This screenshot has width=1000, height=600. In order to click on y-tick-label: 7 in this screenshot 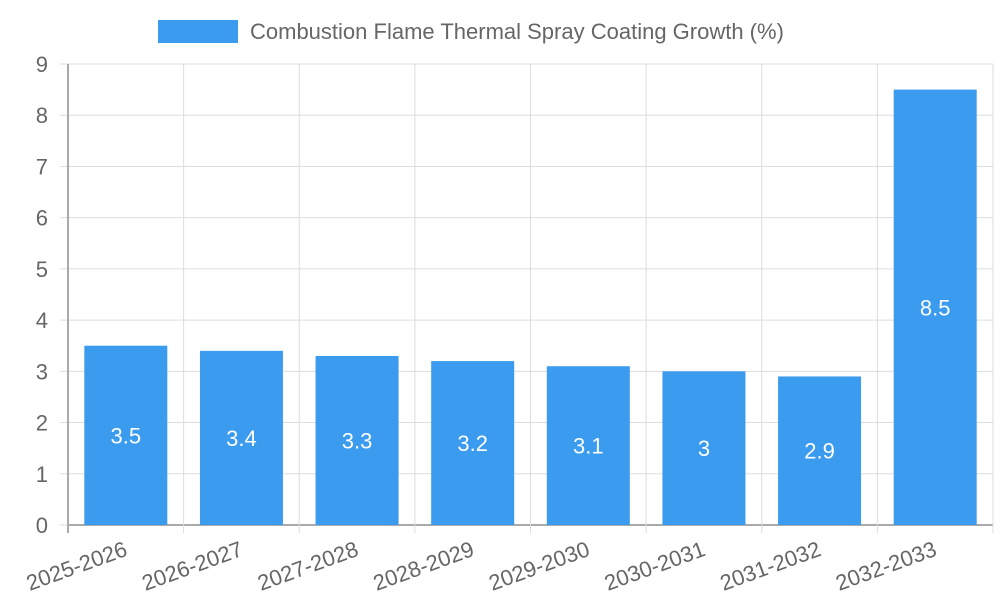, I will do `click(42, 166)`.